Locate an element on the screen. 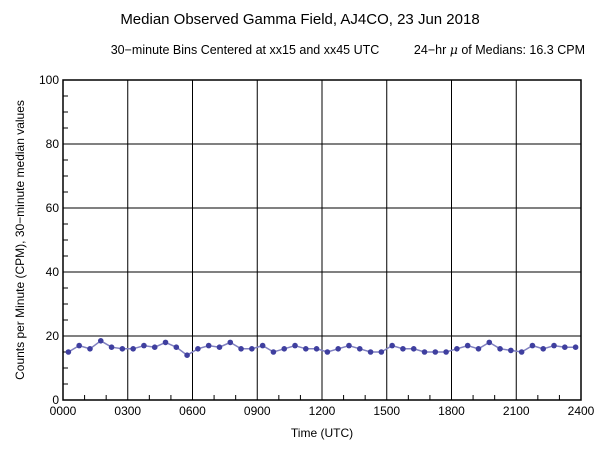 Image resolution: width=600 pixels, height=459 pixels. y-tick-label: 0 is located at coordinates (55, 400).